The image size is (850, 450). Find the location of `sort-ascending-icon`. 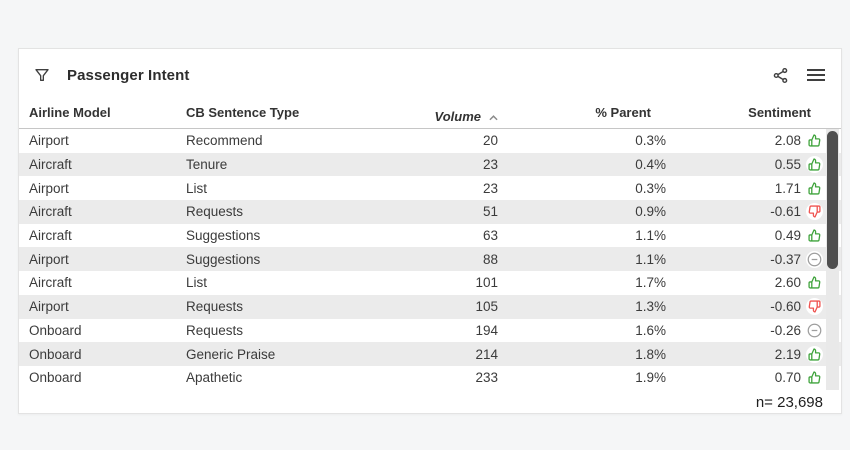

sort-ascending-icon is located at coordinates (493, 117).